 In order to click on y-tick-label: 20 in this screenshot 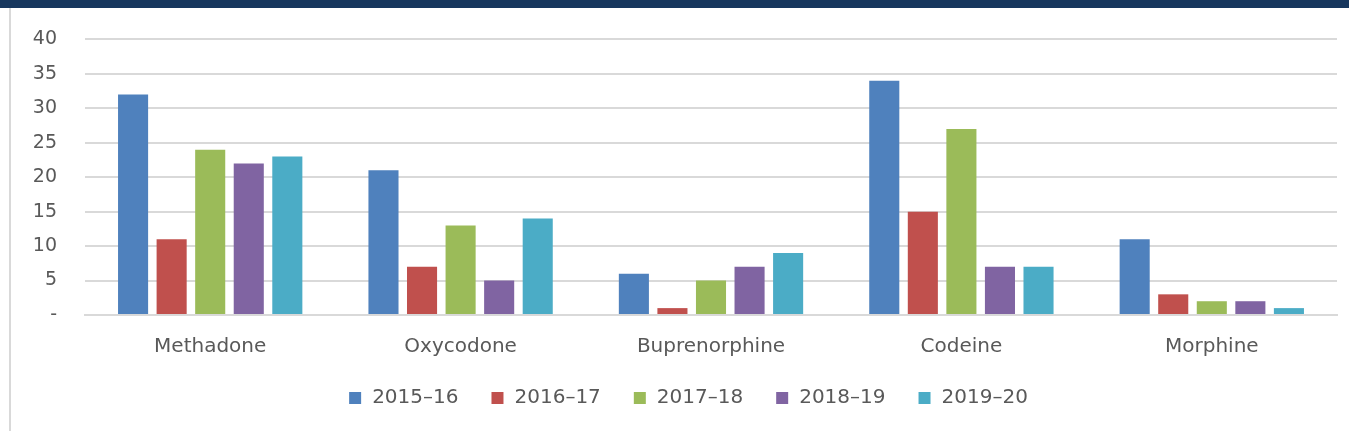, I will do `click(44, 175)`.